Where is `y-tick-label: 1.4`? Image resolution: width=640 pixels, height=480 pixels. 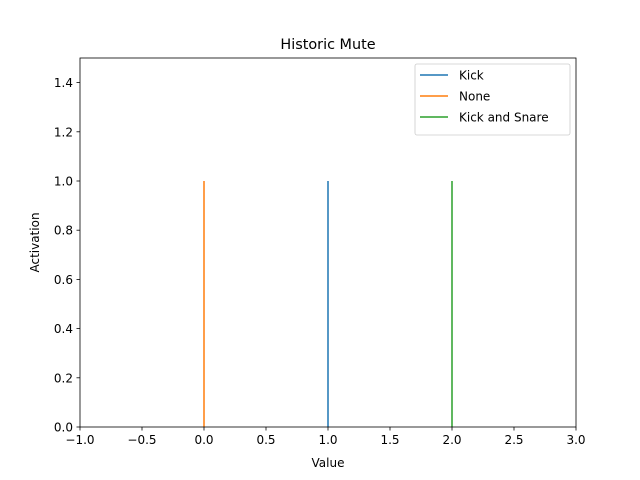 y-tick-label: 1.4 is located at coordinates (63, 83).